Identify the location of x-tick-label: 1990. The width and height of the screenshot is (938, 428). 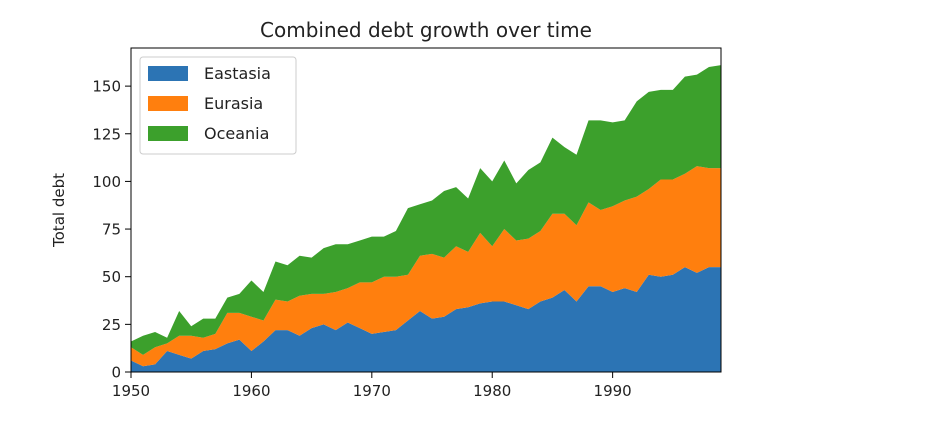
(613, 391).